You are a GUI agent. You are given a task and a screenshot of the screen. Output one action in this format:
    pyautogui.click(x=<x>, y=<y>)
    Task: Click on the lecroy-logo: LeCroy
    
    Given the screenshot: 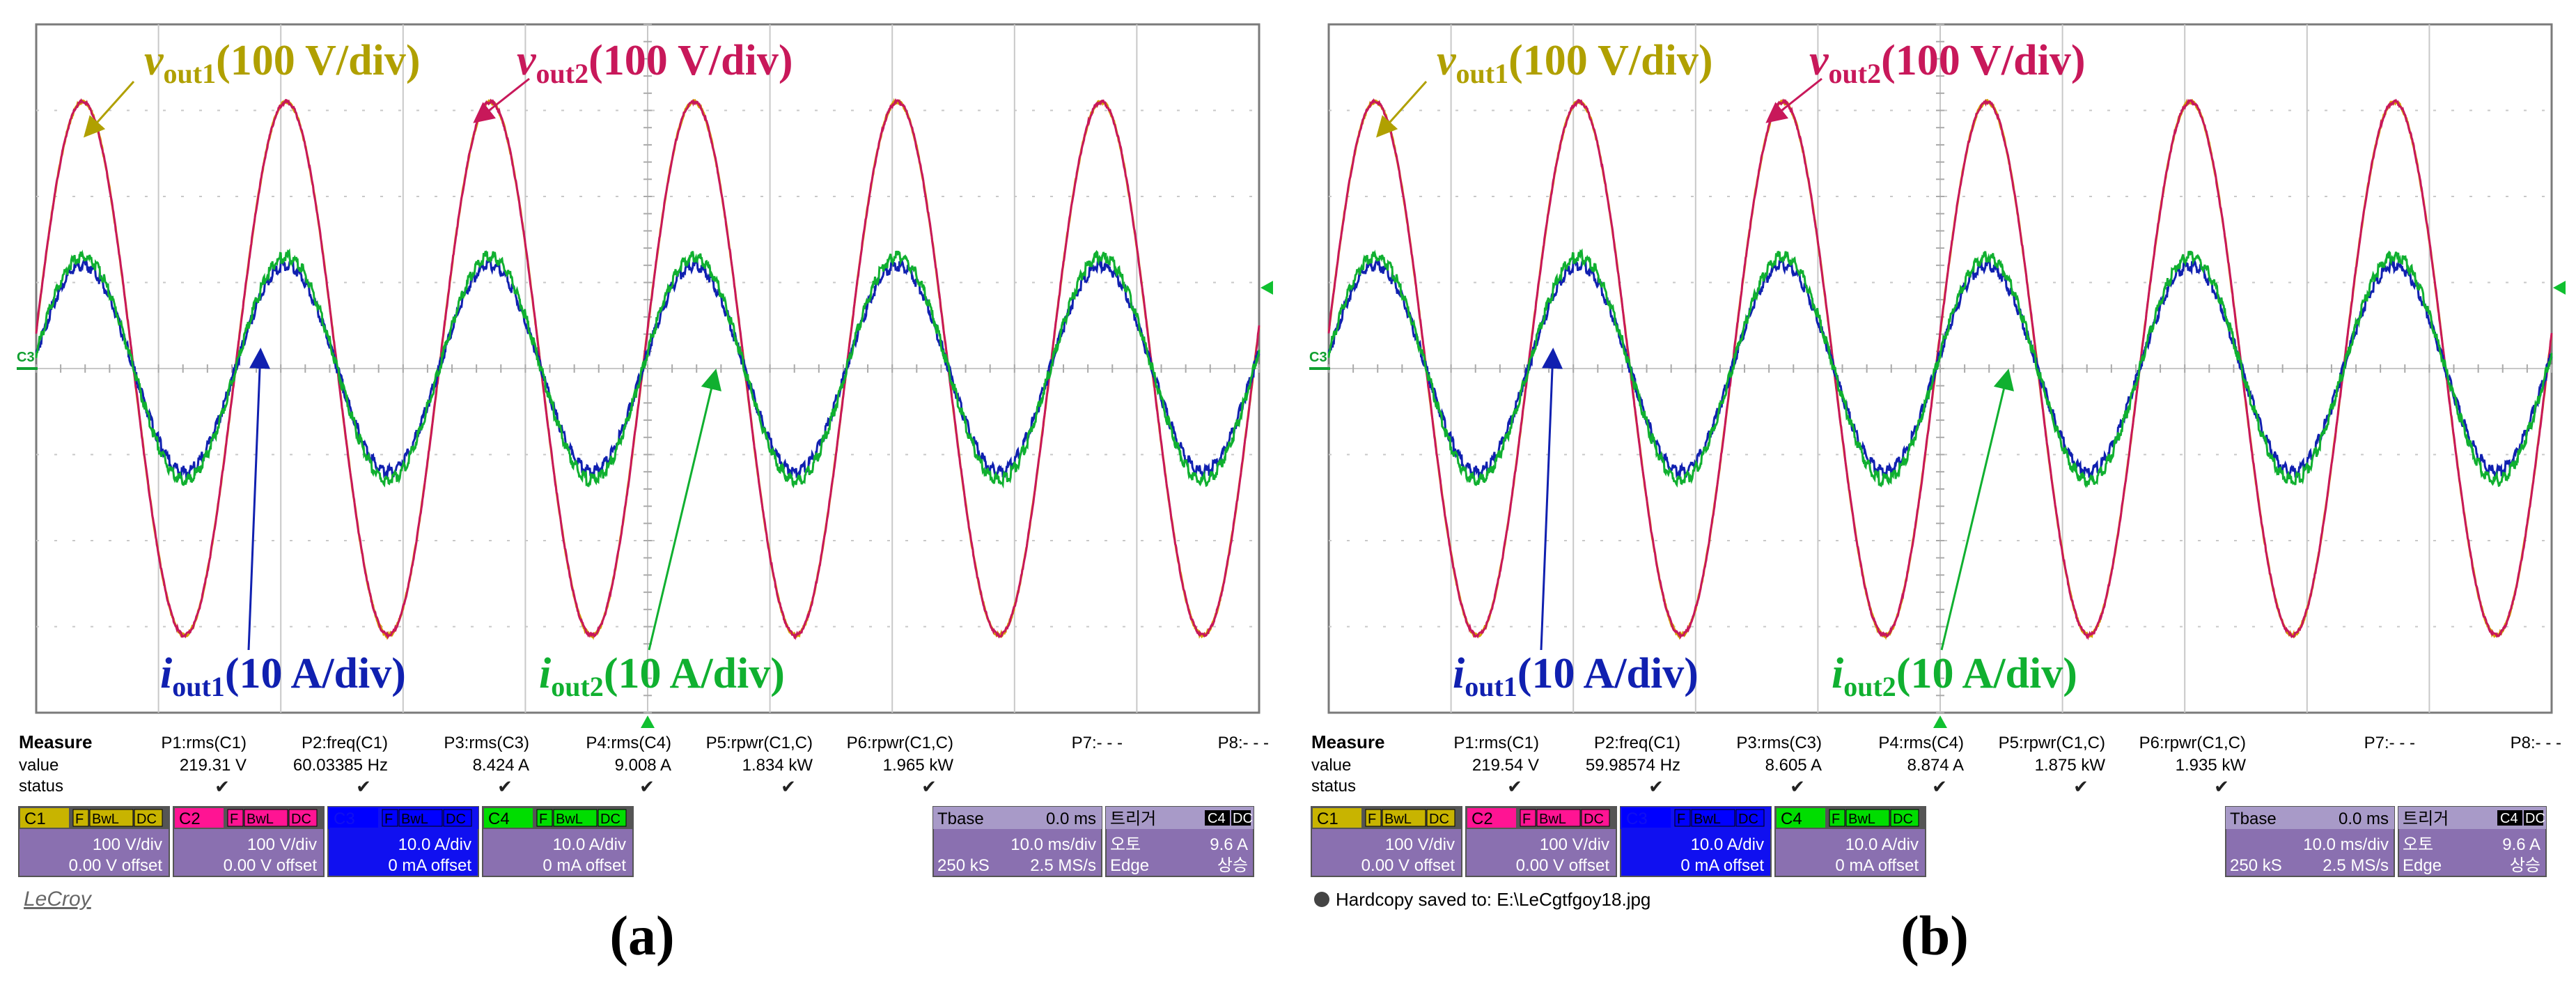 What is the action you would take?
    pyautogui.click(x=59, y=899)
    